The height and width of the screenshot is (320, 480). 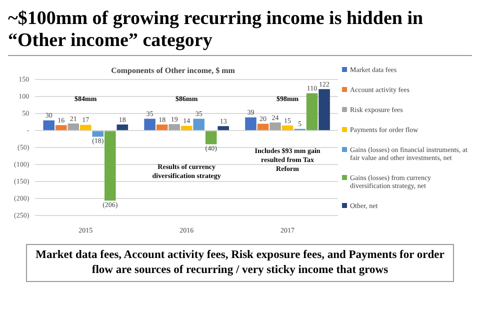 What do you see at coordinates (173, 70) in the screenshot?
I see `chart-subtitle: Components of Other income, $ mm` at bounding box center [173, 70].